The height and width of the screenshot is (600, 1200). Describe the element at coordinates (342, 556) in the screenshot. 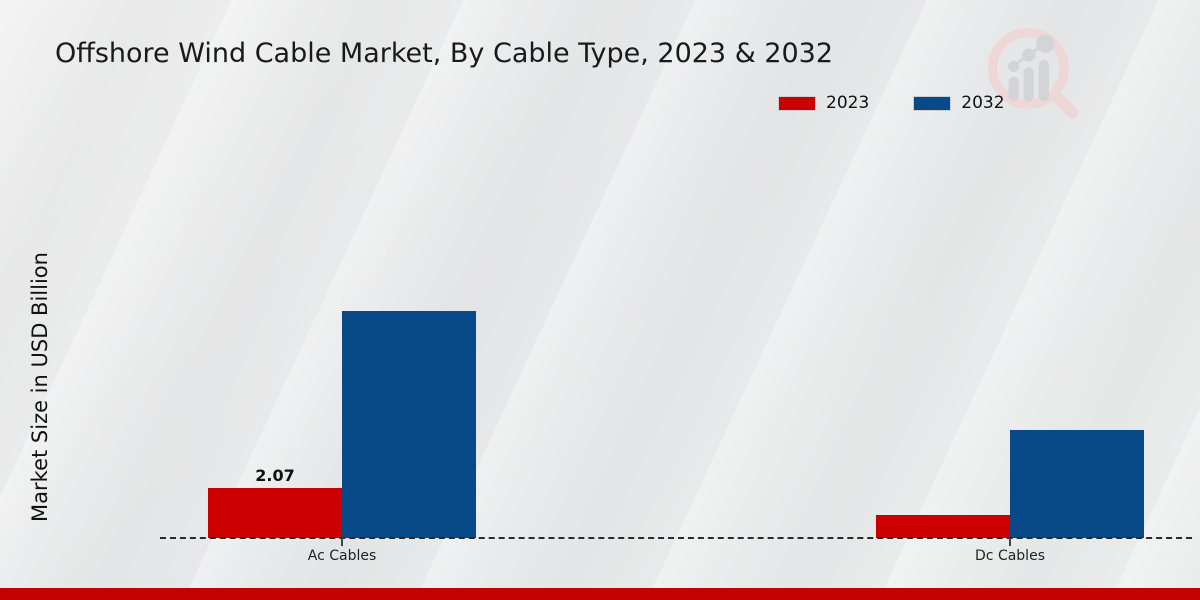

I see `category-label-ac-cables: Ac Cables` at that location.